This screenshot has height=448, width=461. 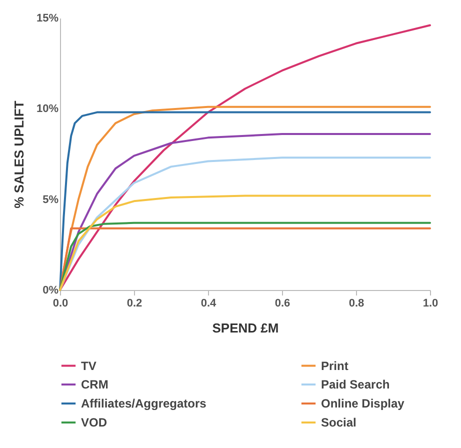 What do you see at coordinates (47, 109) in the screenshot?
I see `y-tick-label: 10%` at bounding box center [47, 109].